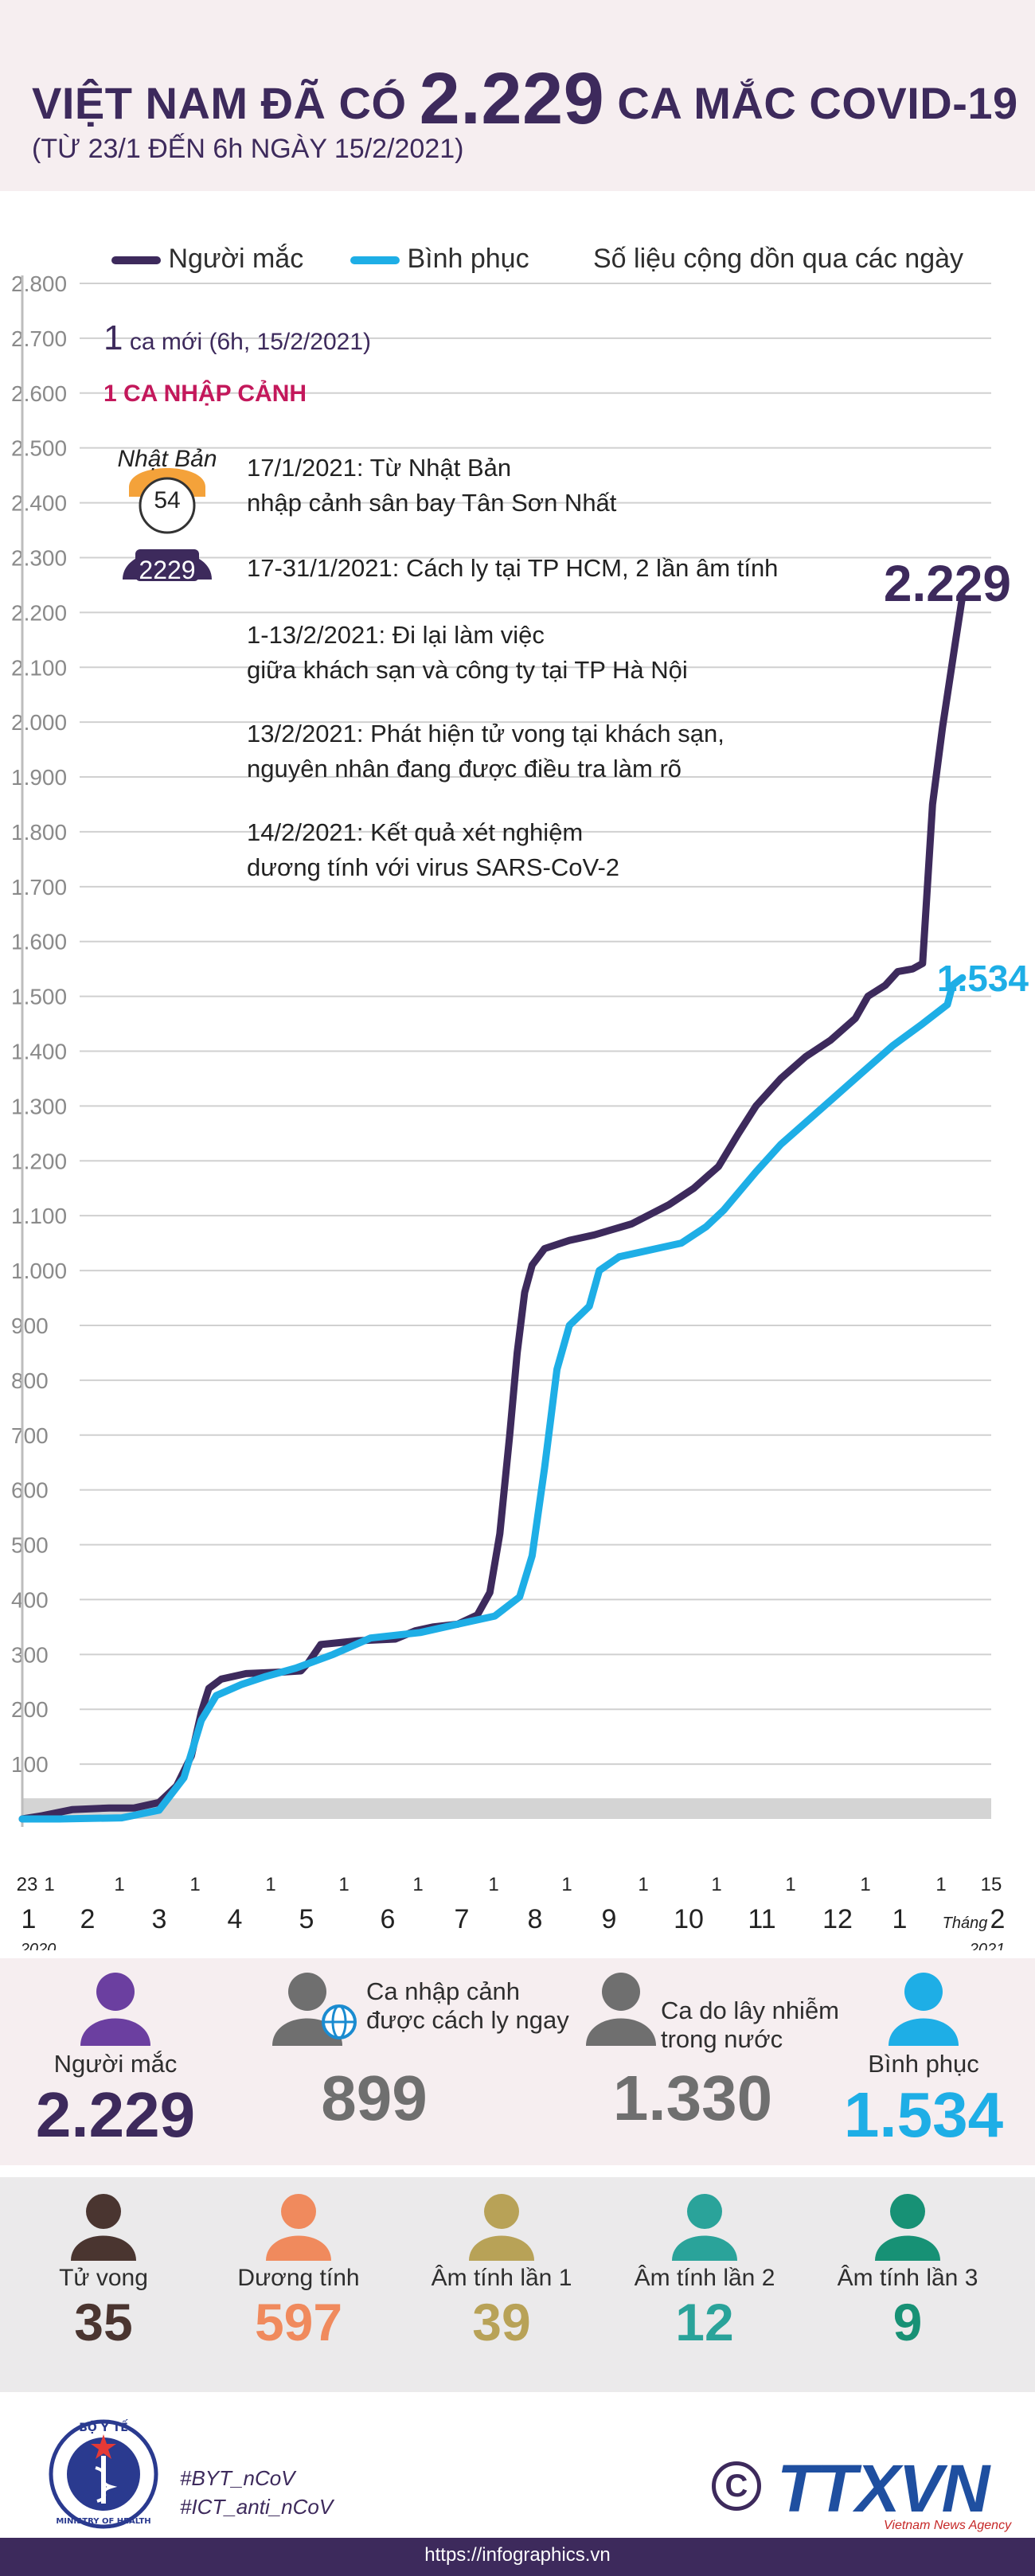  What do you see at coordinates (923, 2064) in the screenshot?
I see `summary-label: Bình phục` at bounding box center [923, 2064].